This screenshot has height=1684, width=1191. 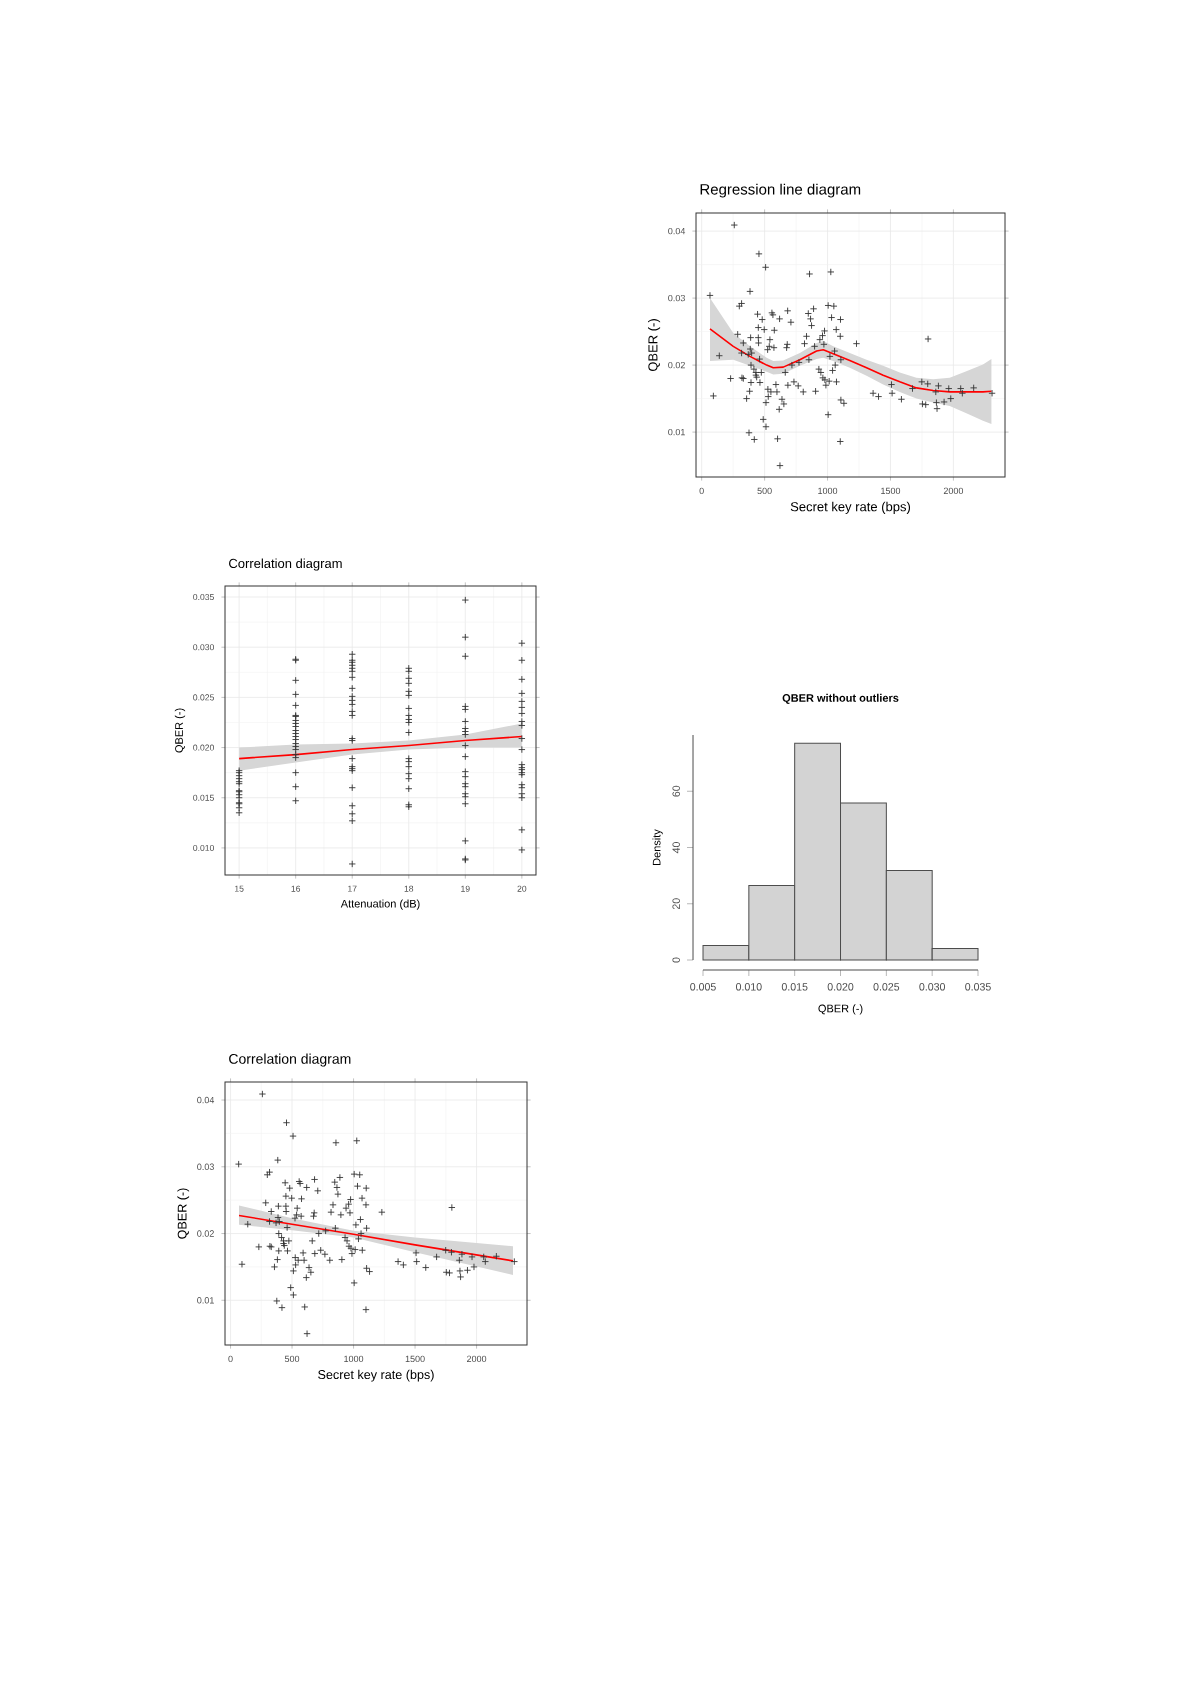 What do you see at coordinates (840, 698) in the screenshot?
I see `chart-title: QBER without outliers` at bounding box center [840, 698].